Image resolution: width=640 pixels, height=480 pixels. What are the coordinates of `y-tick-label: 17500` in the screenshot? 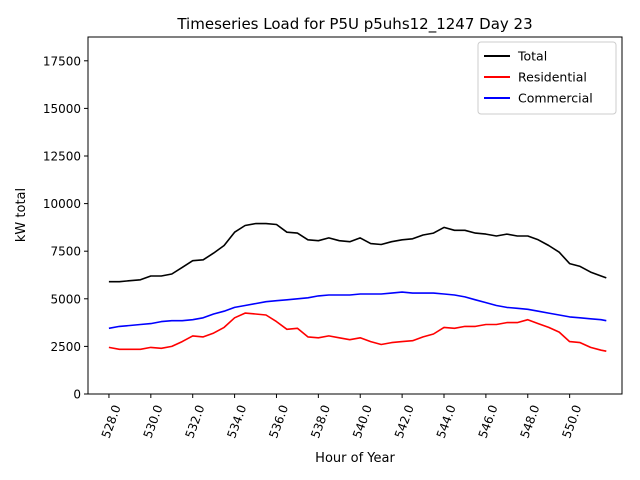 It's located at (62, 61).